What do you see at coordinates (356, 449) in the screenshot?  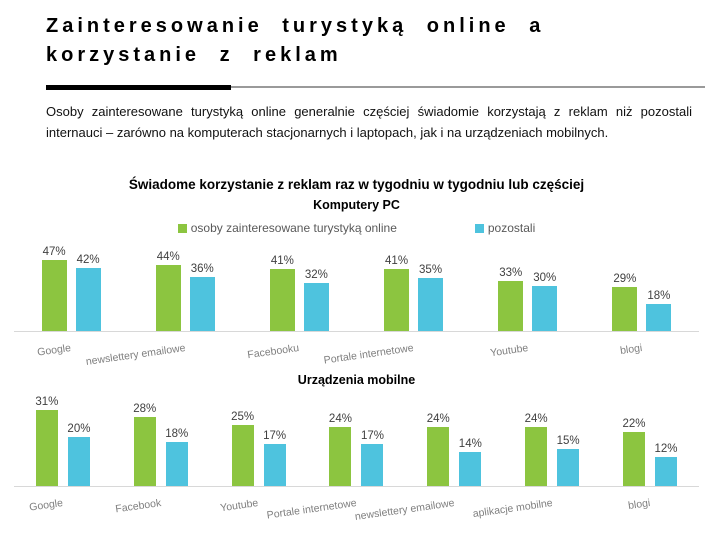 I see `bar-group: 24% 17%` at bounding box center [356, 449].